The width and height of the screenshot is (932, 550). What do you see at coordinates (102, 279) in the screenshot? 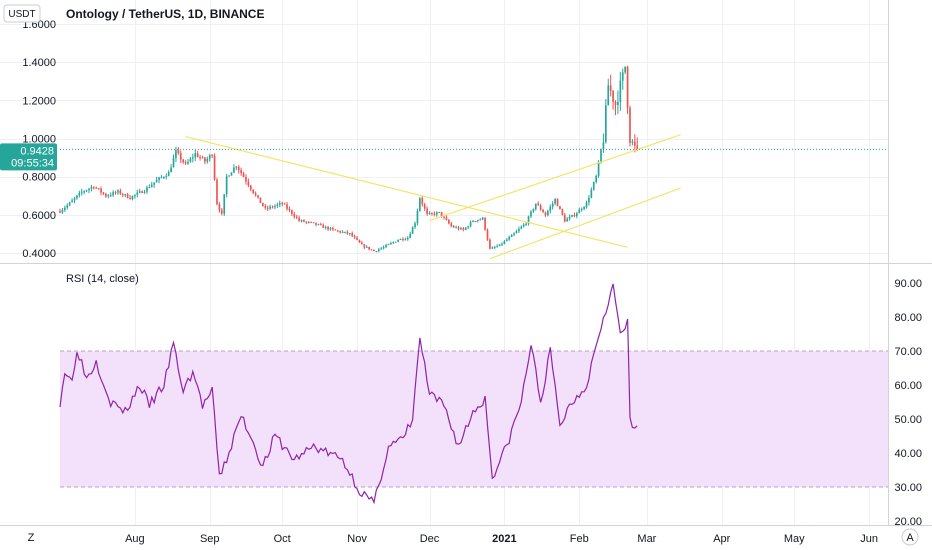
I see `rsi-title: RSI (14, close)` at bounding box center [102, 279].